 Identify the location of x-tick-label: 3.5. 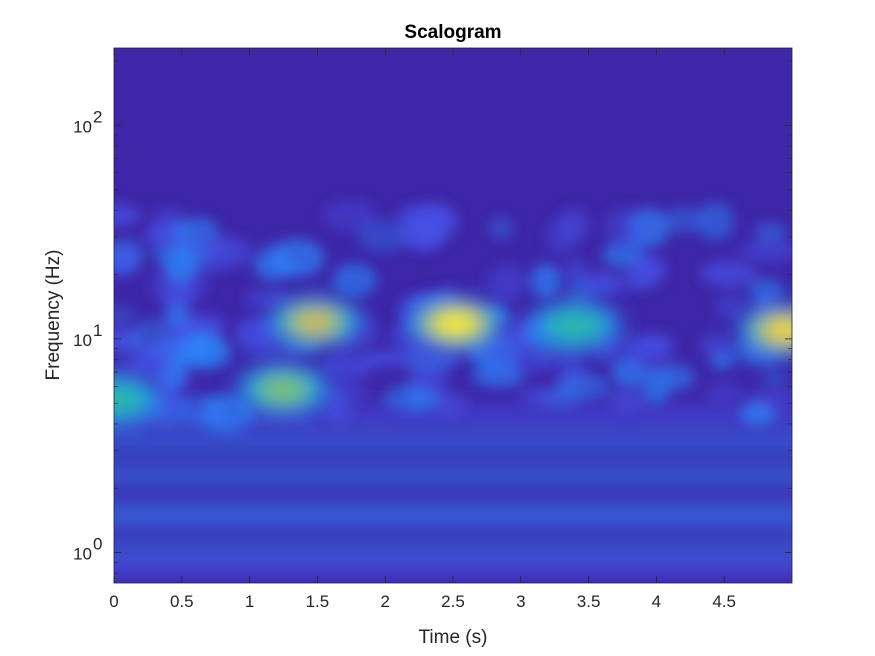
(589, 601).